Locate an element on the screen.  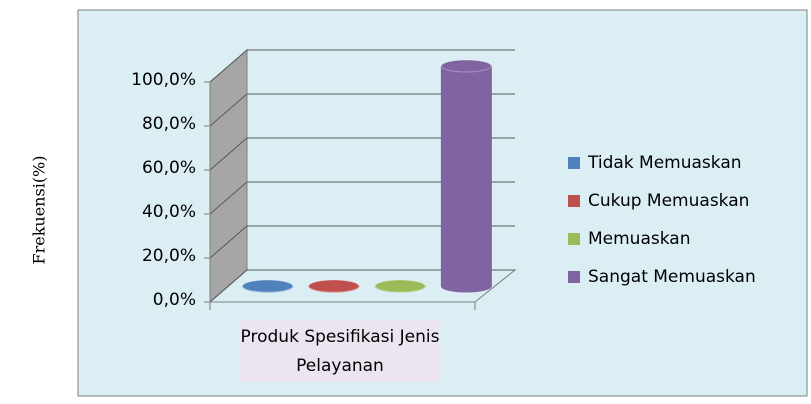
legend-label: Cukup Memuaskan is located at coordinates (668, 201).